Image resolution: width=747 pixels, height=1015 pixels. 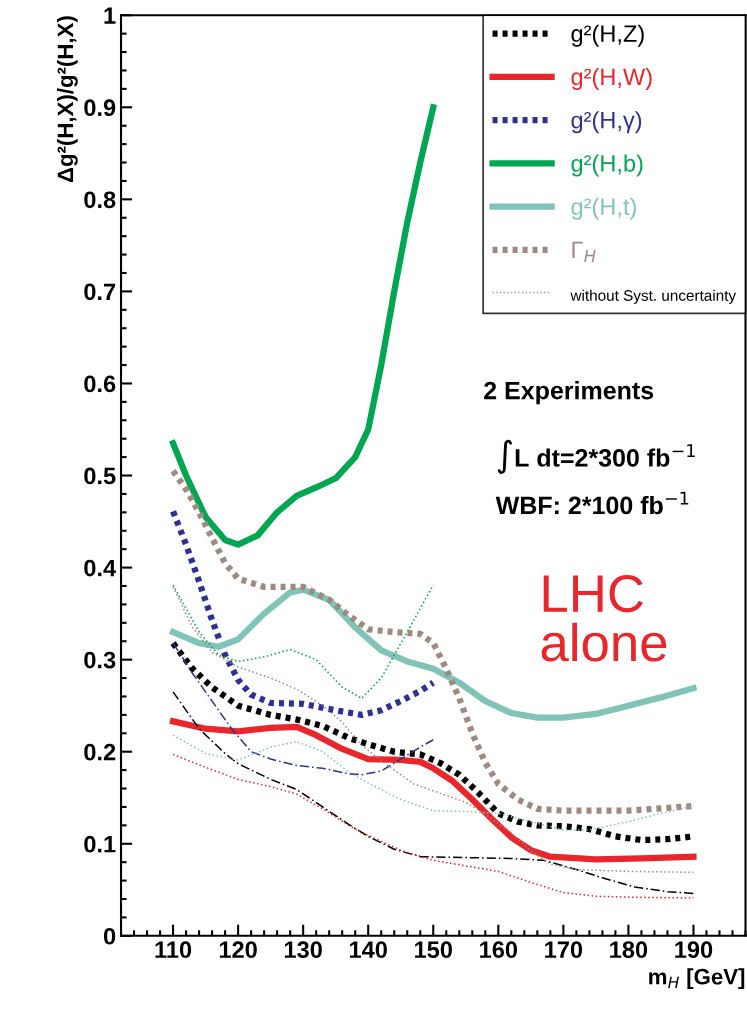 I want to click on x-tick-label: 170, so click(x=564, y=950).